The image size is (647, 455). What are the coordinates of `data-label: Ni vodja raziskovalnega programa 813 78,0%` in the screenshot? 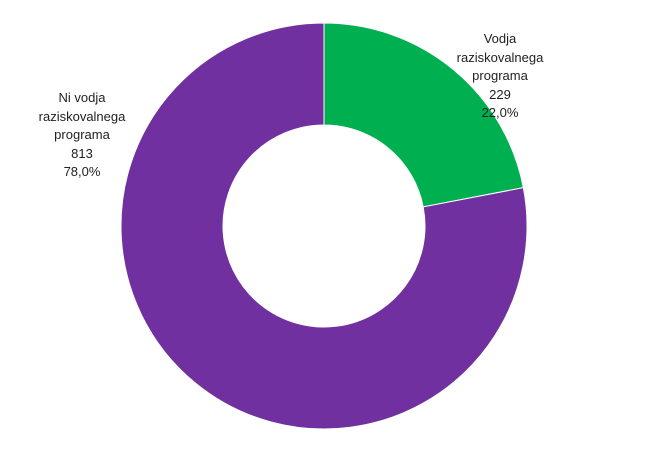 It's located at (82, 135).